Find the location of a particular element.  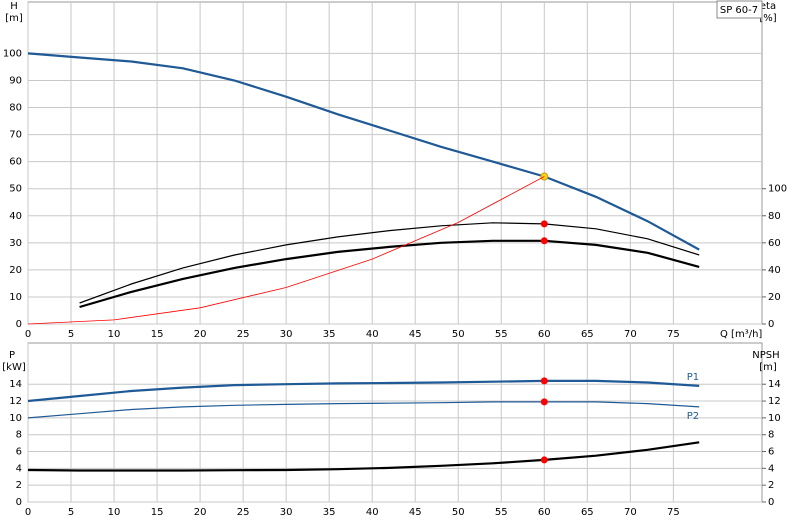

y2-tick-label: 100 is located at coordinates (777, 189).